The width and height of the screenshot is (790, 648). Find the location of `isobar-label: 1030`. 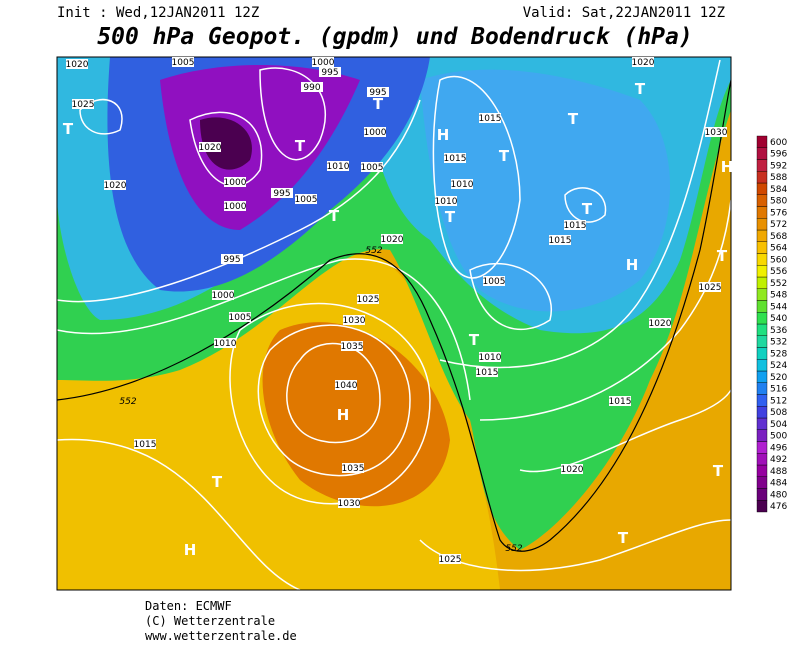

isobar-label: 1030 is located at coordinates (354, 321).